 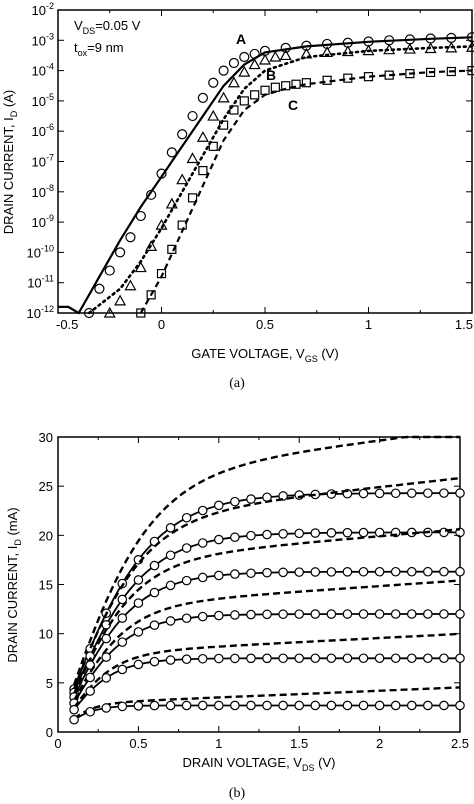 I want to click on y-tick-label: 10⁻⁴, so click(x=43, y=70).